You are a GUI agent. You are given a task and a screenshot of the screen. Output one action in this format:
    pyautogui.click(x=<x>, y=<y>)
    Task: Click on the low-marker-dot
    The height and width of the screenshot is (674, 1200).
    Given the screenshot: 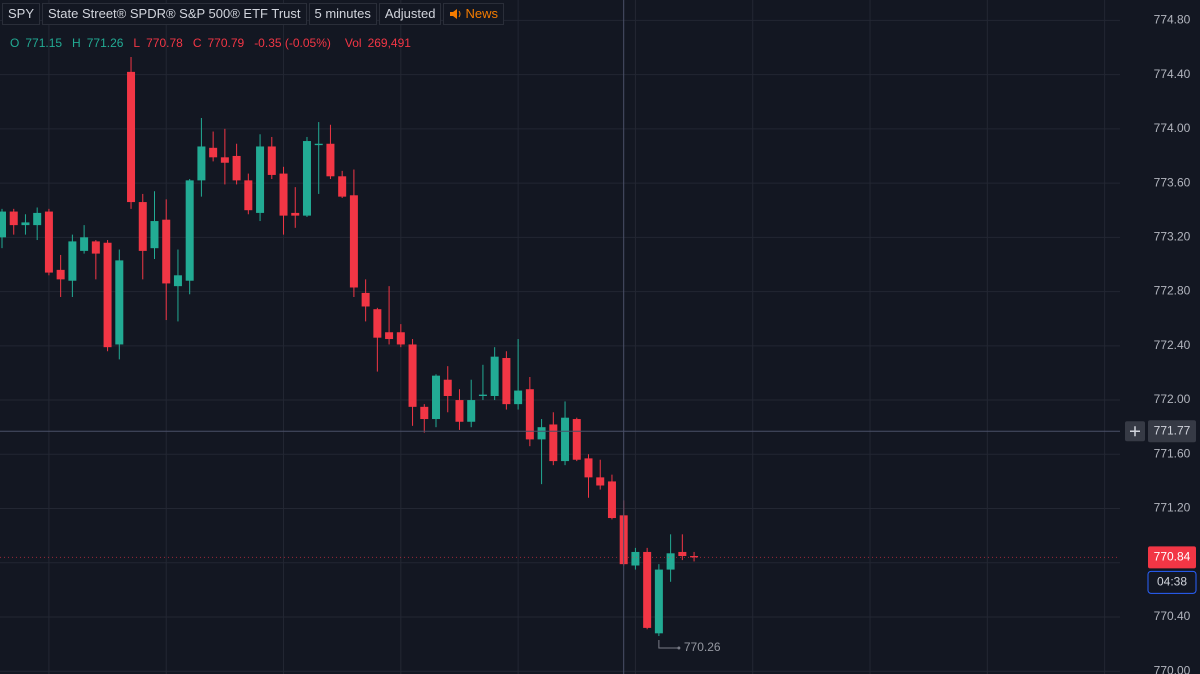 What is the action you would take?
    pyautogui.click(x=679, y=648)
    